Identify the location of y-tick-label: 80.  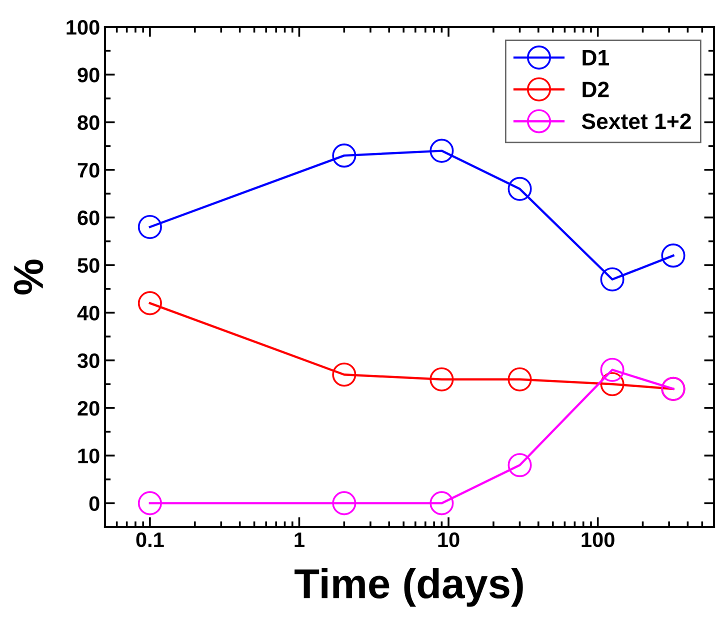
(89, 122).